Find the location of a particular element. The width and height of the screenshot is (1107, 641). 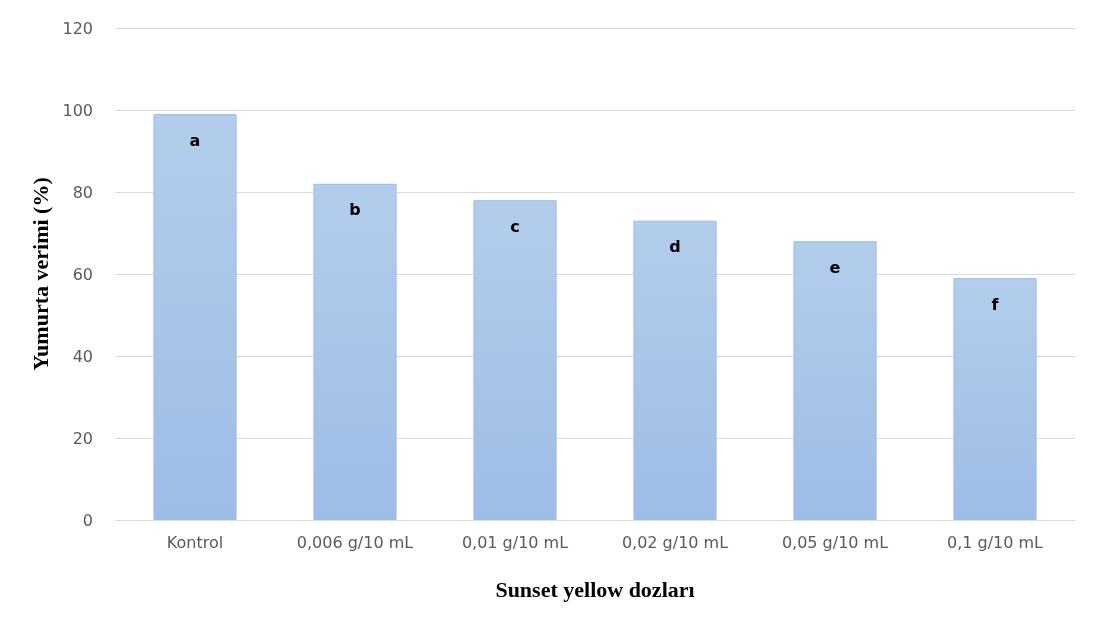

y-tick-label: 40 is located at coordinates (82, 356).